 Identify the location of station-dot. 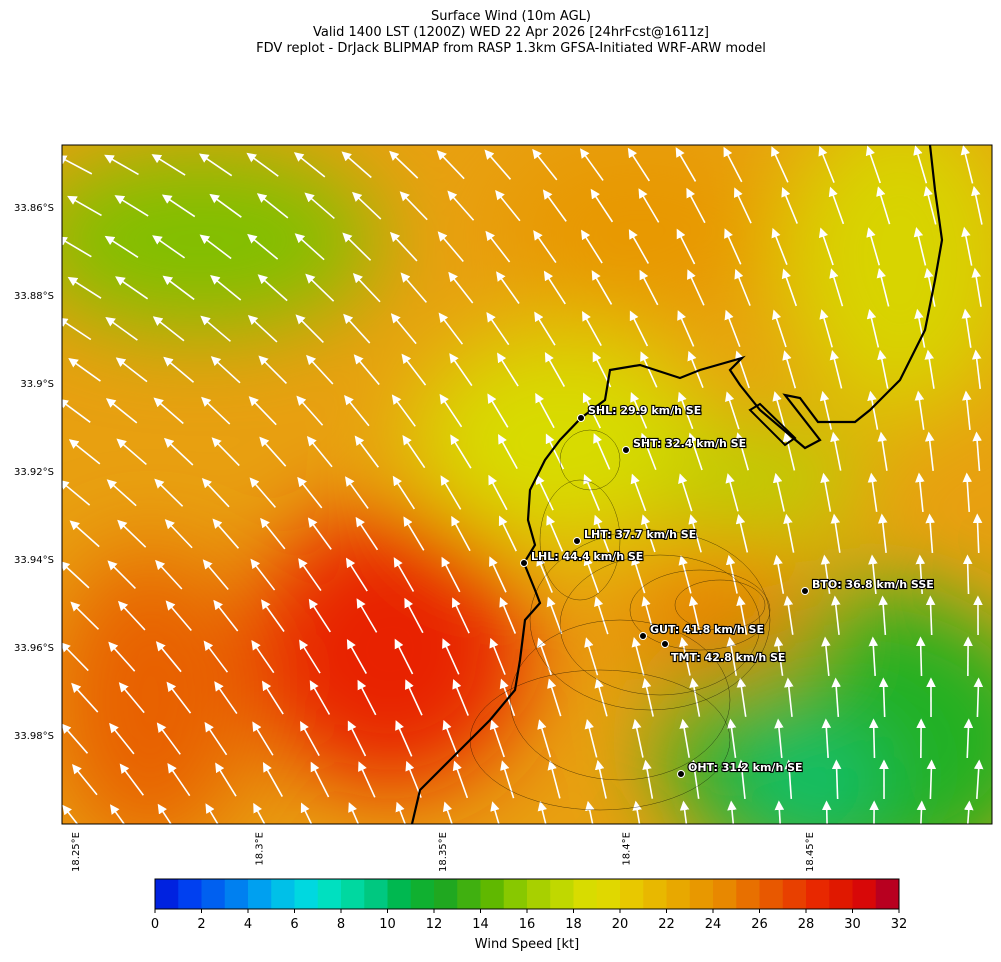
(626, 450).